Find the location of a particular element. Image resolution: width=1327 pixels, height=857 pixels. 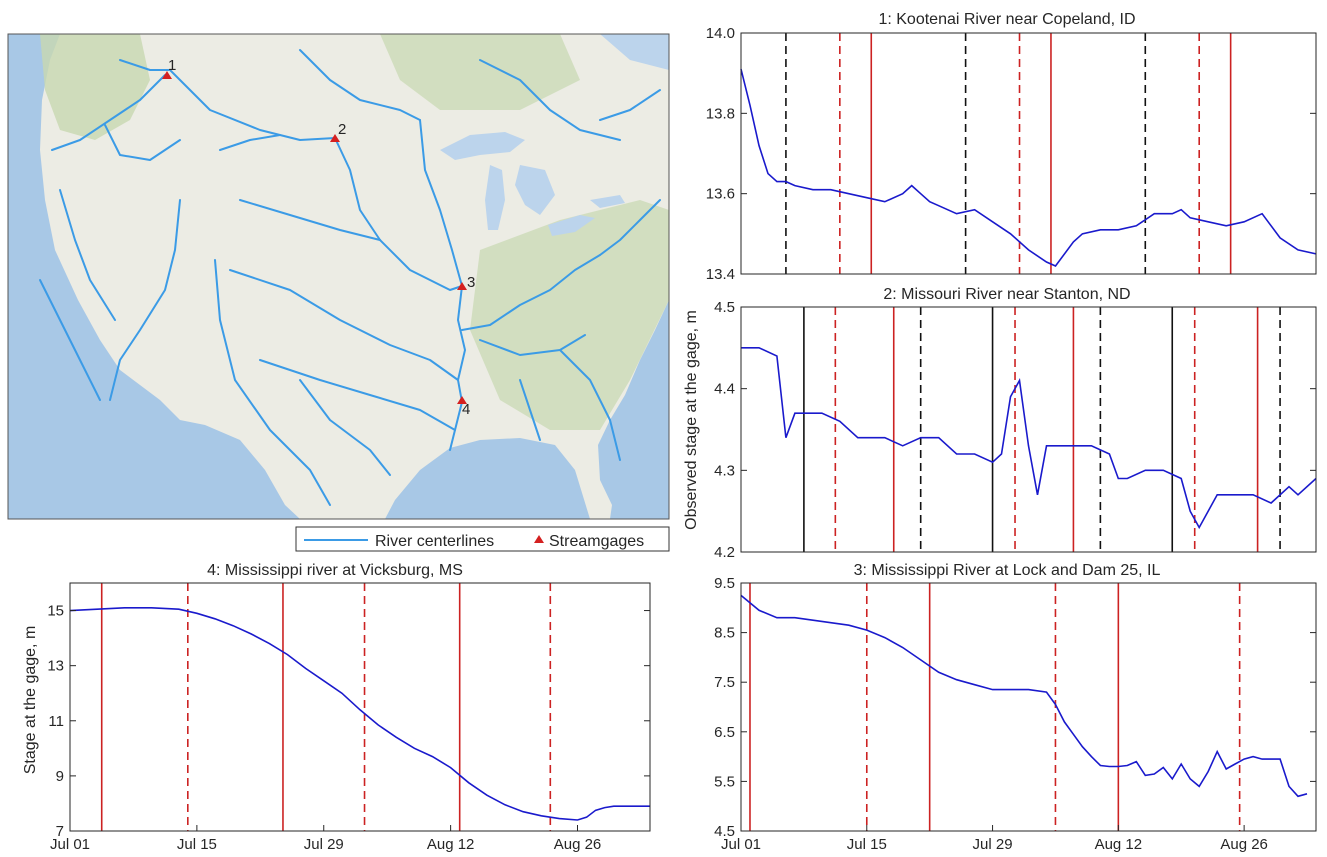

chart-2-ytick-label: 4.2 is located at coordinates (724, 552).